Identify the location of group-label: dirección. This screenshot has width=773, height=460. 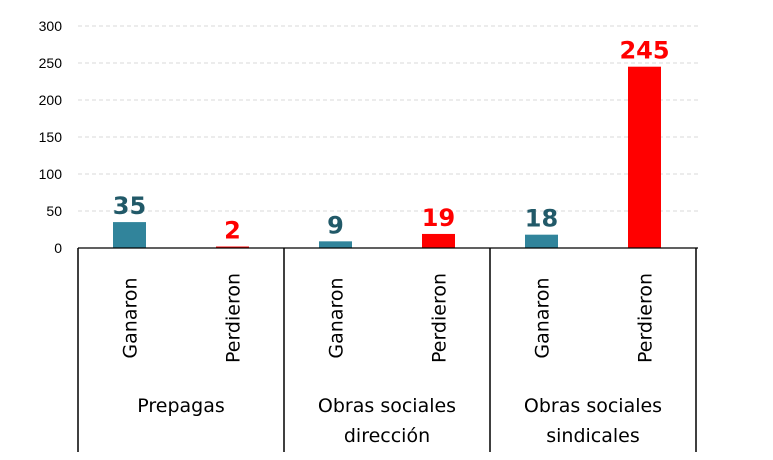
(387, 436).